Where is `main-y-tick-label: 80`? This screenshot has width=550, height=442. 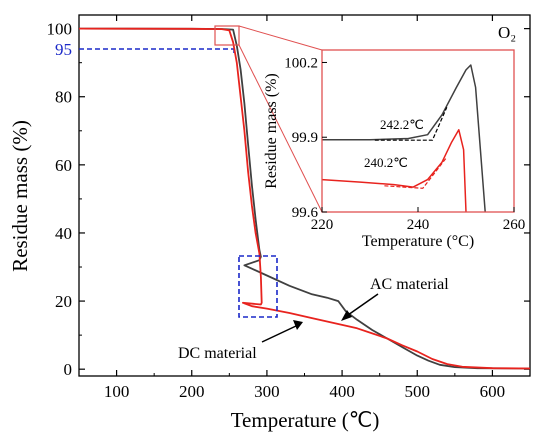 main-y-tick-label: 80 is located at coordinates (63, 97).